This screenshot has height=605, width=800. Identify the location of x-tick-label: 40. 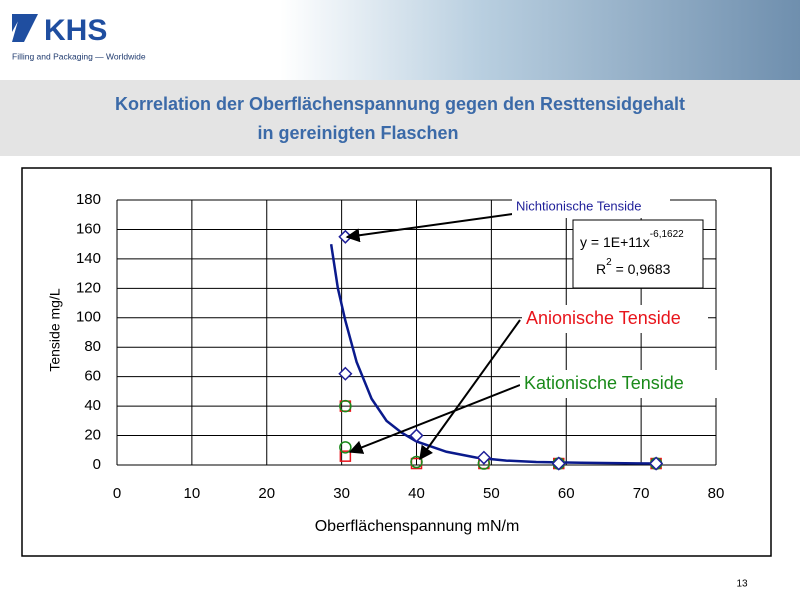
(416, 493).